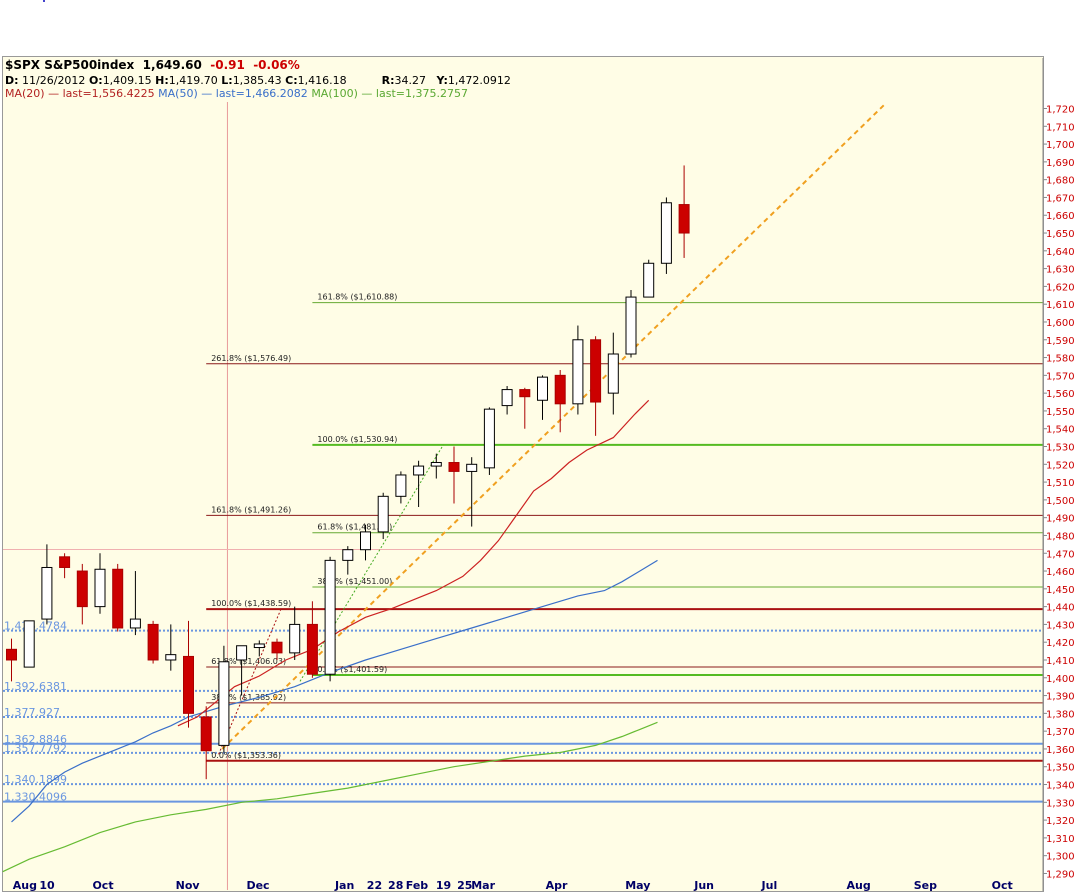 The image size is (1088, 894). I want to click on y-tick-label: 1,610, so click(1060, 305).